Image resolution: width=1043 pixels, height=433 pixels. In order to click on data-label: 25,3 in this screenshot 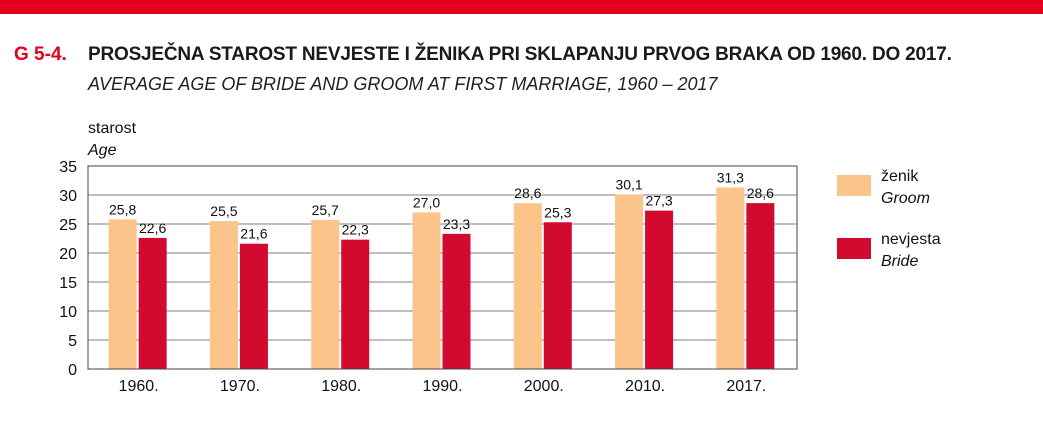, I will do `click(557, 212)`.